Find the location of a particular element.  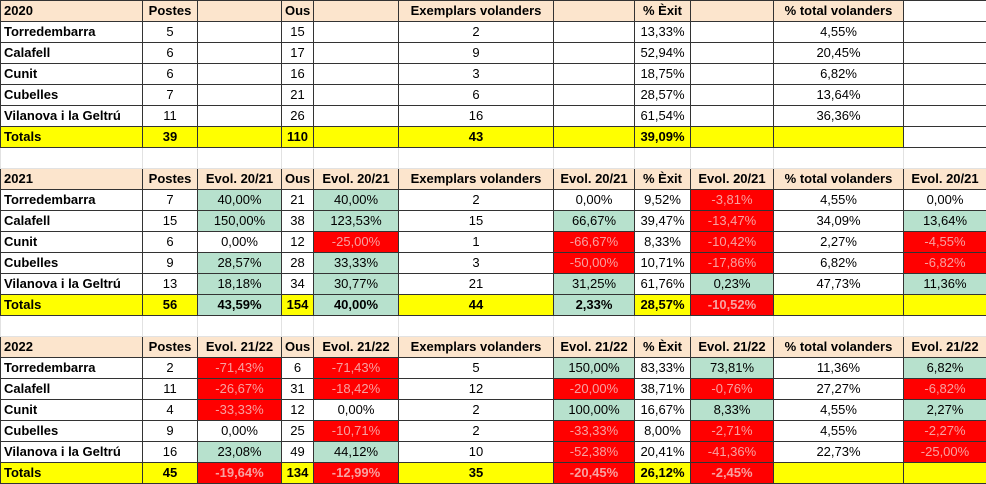

cell: 31 is located at coordinates (298, 389).